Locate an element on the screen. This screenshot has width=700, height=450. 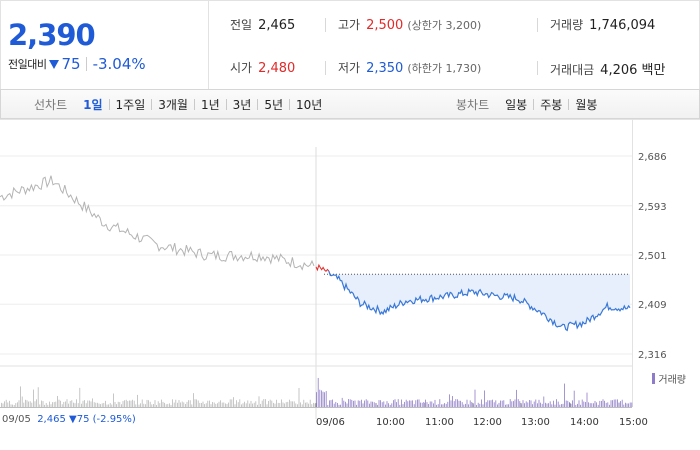
prev-day-date: 09/05 is located at coordinates (16, 419).